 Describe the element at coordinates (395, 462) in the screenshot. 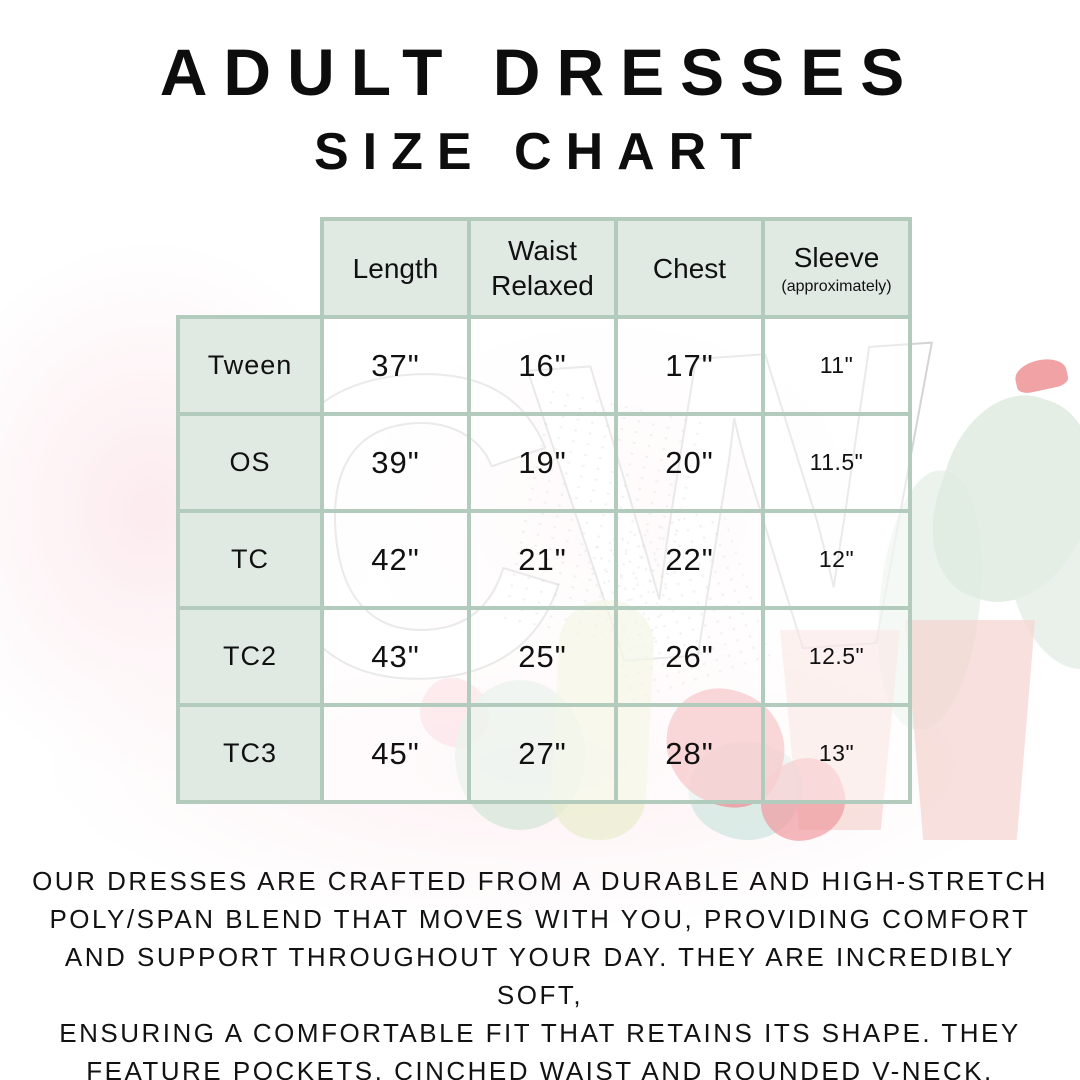

I see `cell-value: 39"` at that location.